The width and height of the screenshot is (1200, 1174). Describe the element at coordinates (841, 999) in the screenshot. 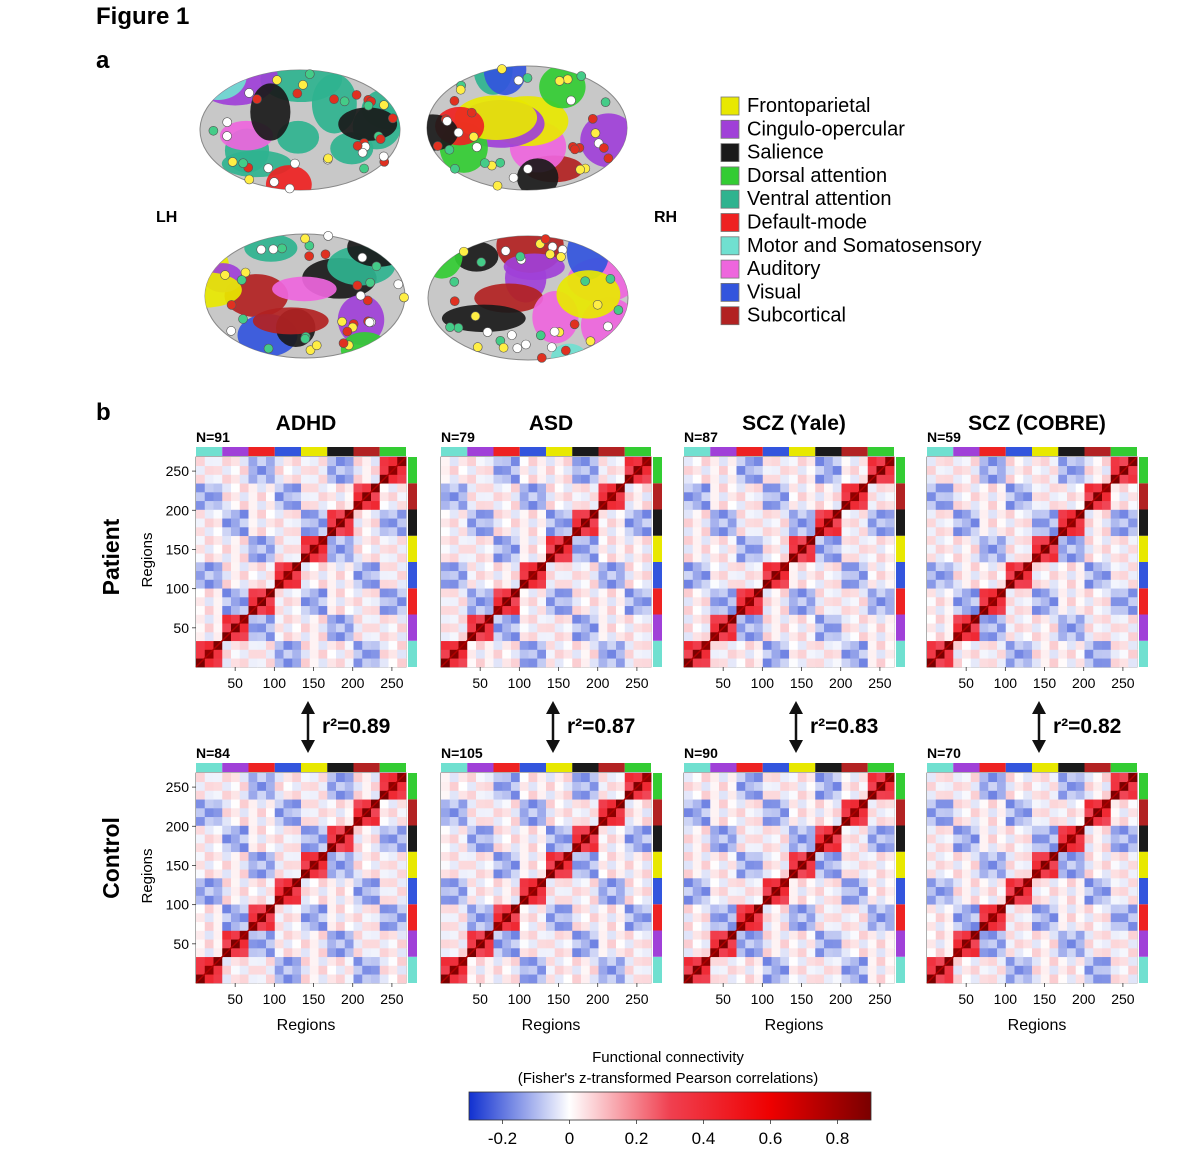

I see `x-tick-label: 200` at that location.